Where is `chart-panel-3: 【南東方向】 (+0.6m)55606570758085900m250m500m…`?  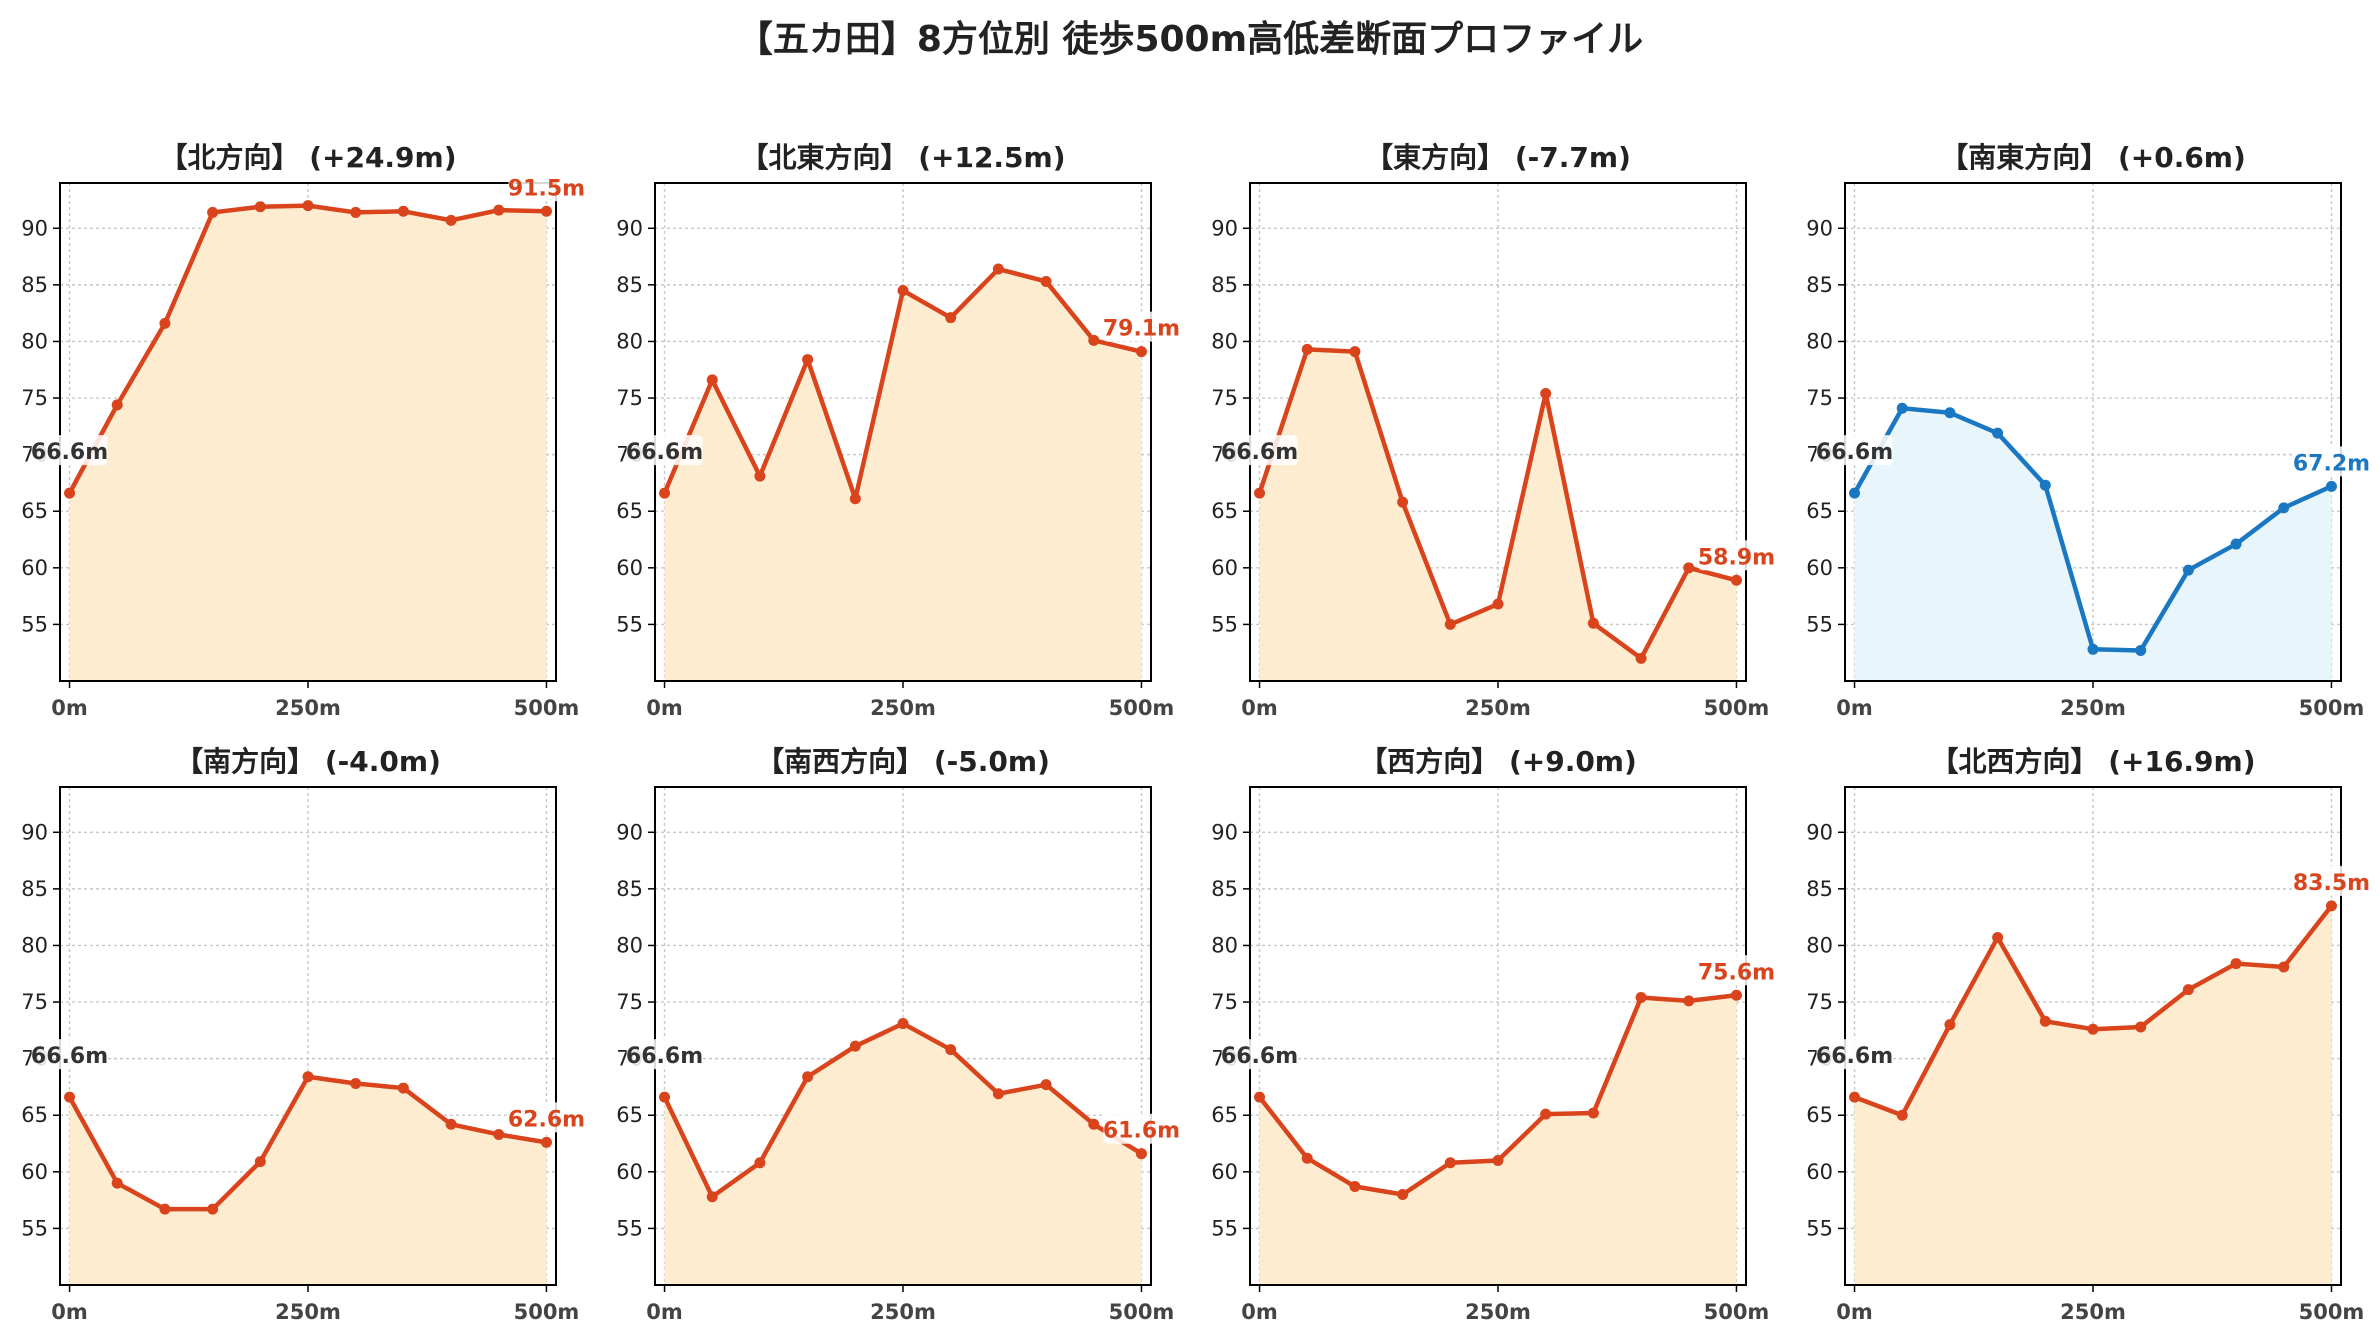
chart-panel-3: 【南東方向】 (+0.6m)55606570758085900m250m500m… is located at coordinates (2088, 430).